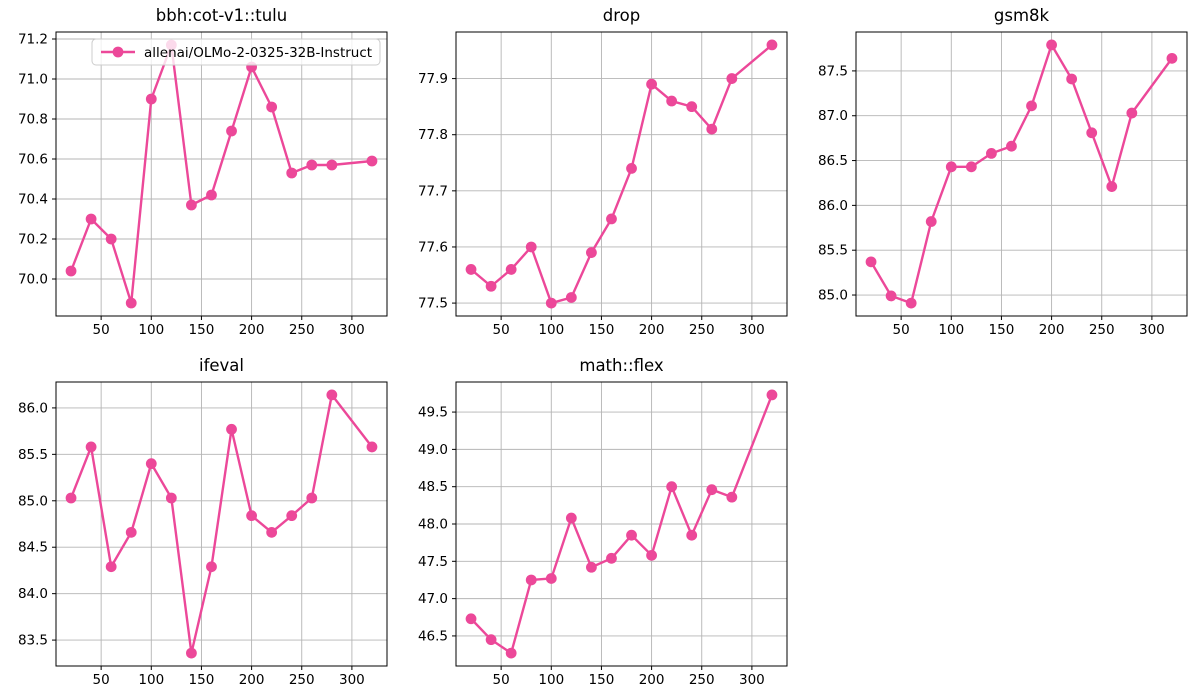  Describe the element at coordinates (33, 120) in the screenshot. I see `y-tick-label: 70.8` at that location.